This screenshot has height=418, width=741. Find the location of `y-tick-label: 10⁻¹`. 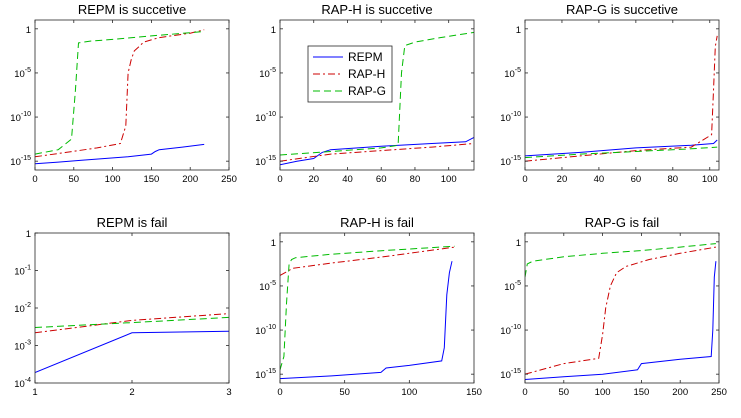

y-tick-label: 10⁻¹ is located at coordinates (22, 271).